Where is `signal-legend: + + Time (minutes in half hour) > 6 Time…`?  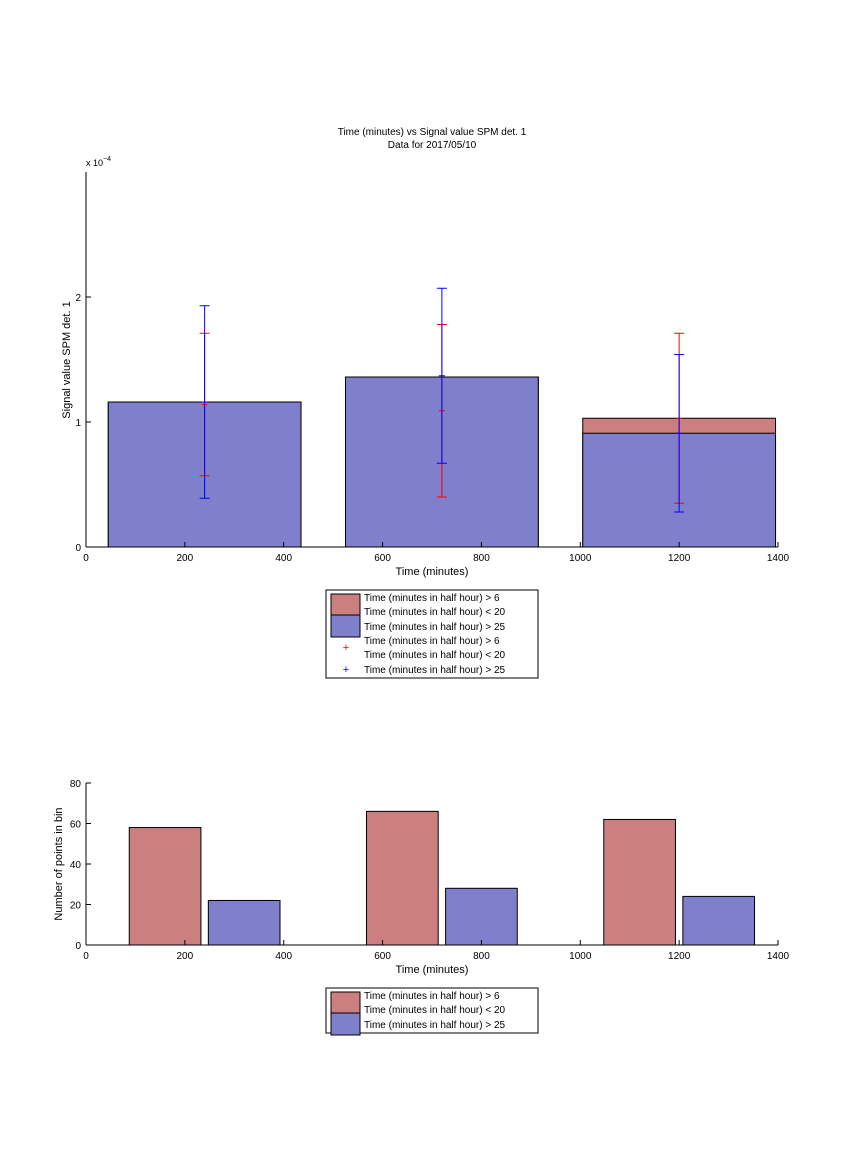 signal-legend: + + Time (minutes in half hour) > 6 Time… is located at coordinates (432, 634).